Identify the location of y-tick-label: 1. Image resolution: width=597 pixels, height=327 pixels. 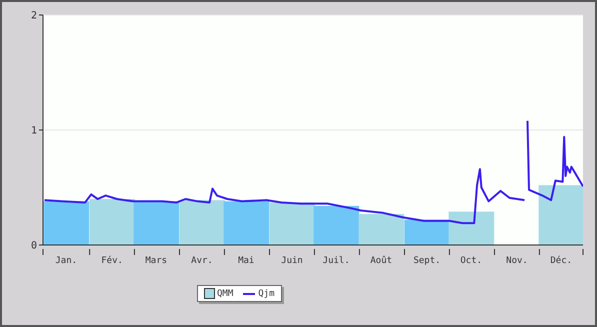
(33, 131).